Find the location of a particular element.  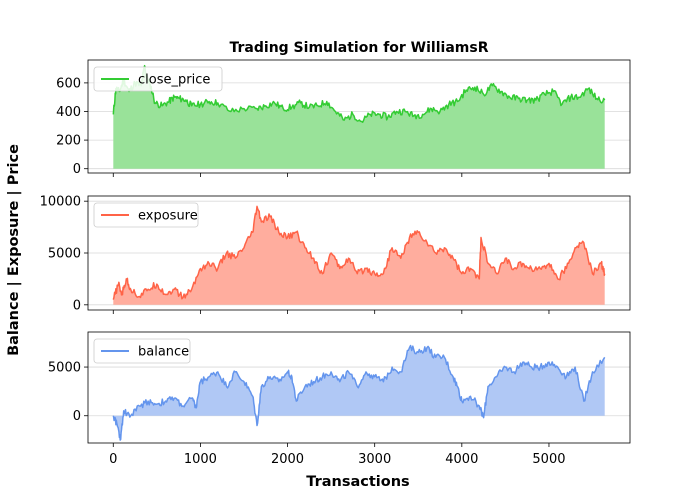

x-tick-label: 2000 is located at coordinates (287, 459).